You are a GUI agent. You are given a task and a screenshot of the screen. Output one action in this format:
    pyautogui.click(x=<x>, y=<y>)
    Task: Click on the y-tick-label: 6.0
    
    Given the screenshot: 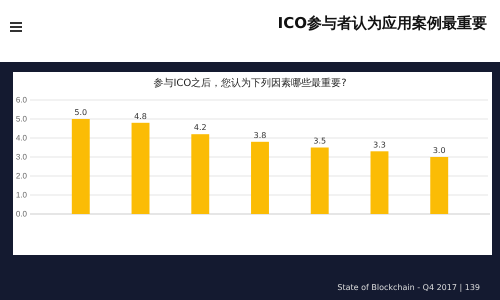 What is the action you would take?
    pyautogui.click(x=22, y=100)
    